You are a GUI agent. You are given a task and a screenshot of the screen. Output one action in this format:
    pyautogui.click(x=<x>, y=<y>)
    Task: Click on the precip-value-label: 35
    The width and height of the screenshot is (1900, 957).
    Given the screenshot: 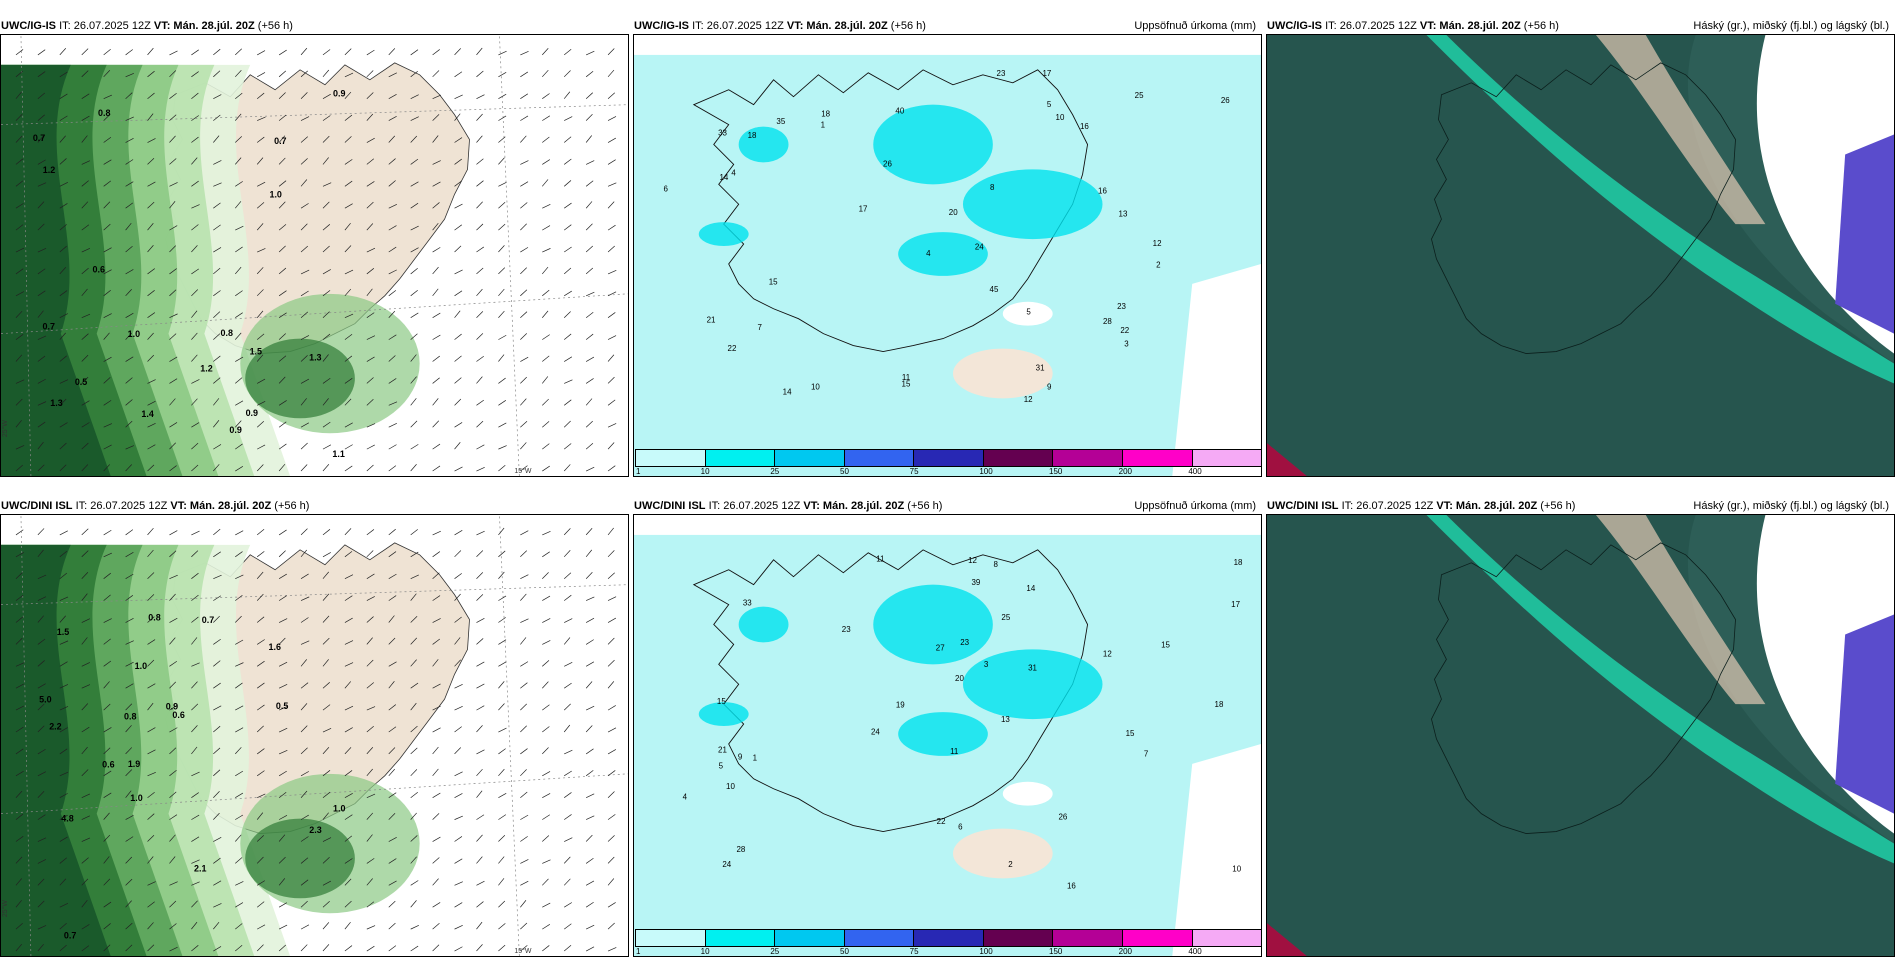 What is the action you would take?
    pyautogui.click(x=780, y=121)
    